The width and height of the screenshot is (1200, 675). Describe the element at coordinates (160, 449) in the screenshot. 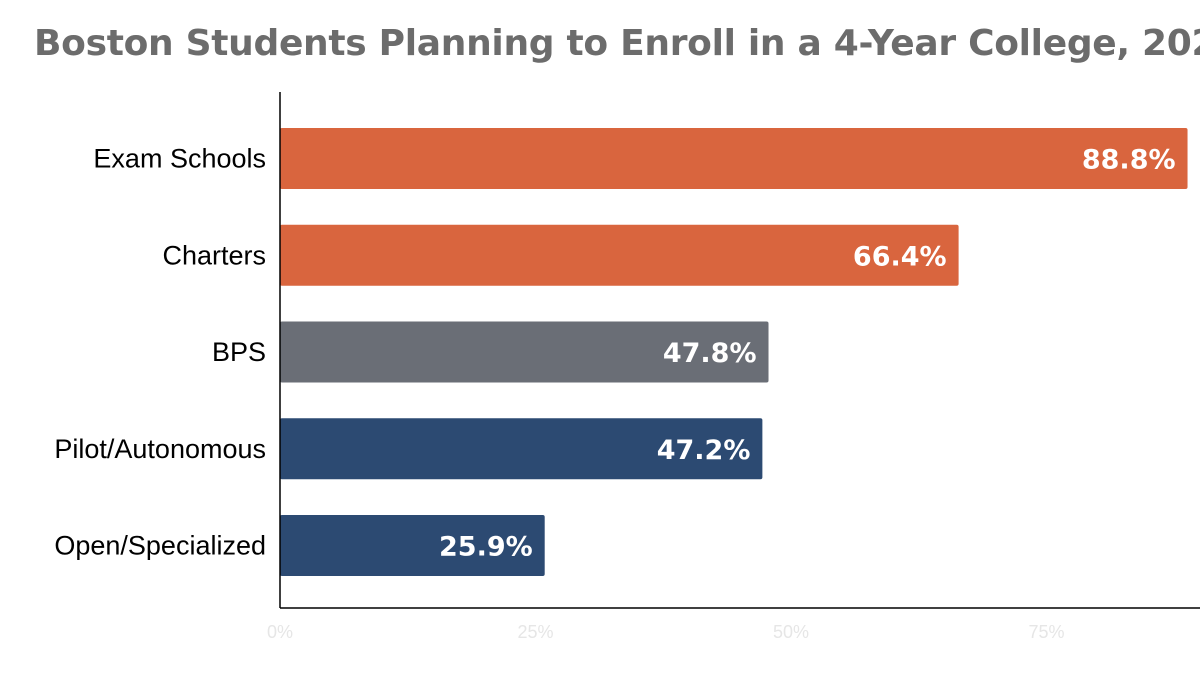

I see `category-label-pilot-autonomous: Pilot/Autonomous` at that location.